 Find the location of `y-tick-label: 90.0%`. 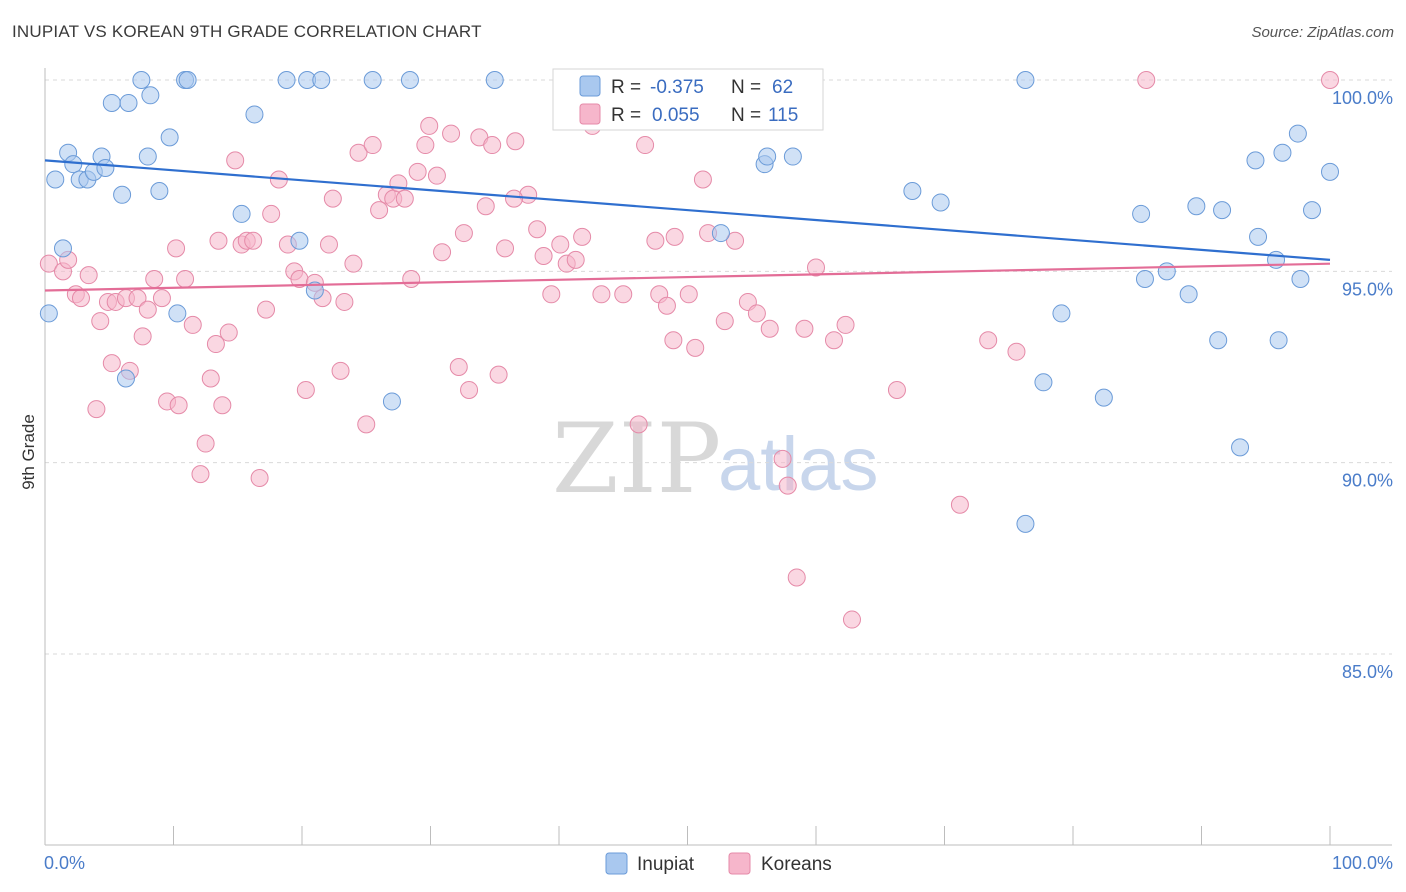

y-tick-label: 90.0% is located at coordinates (1367, 481).